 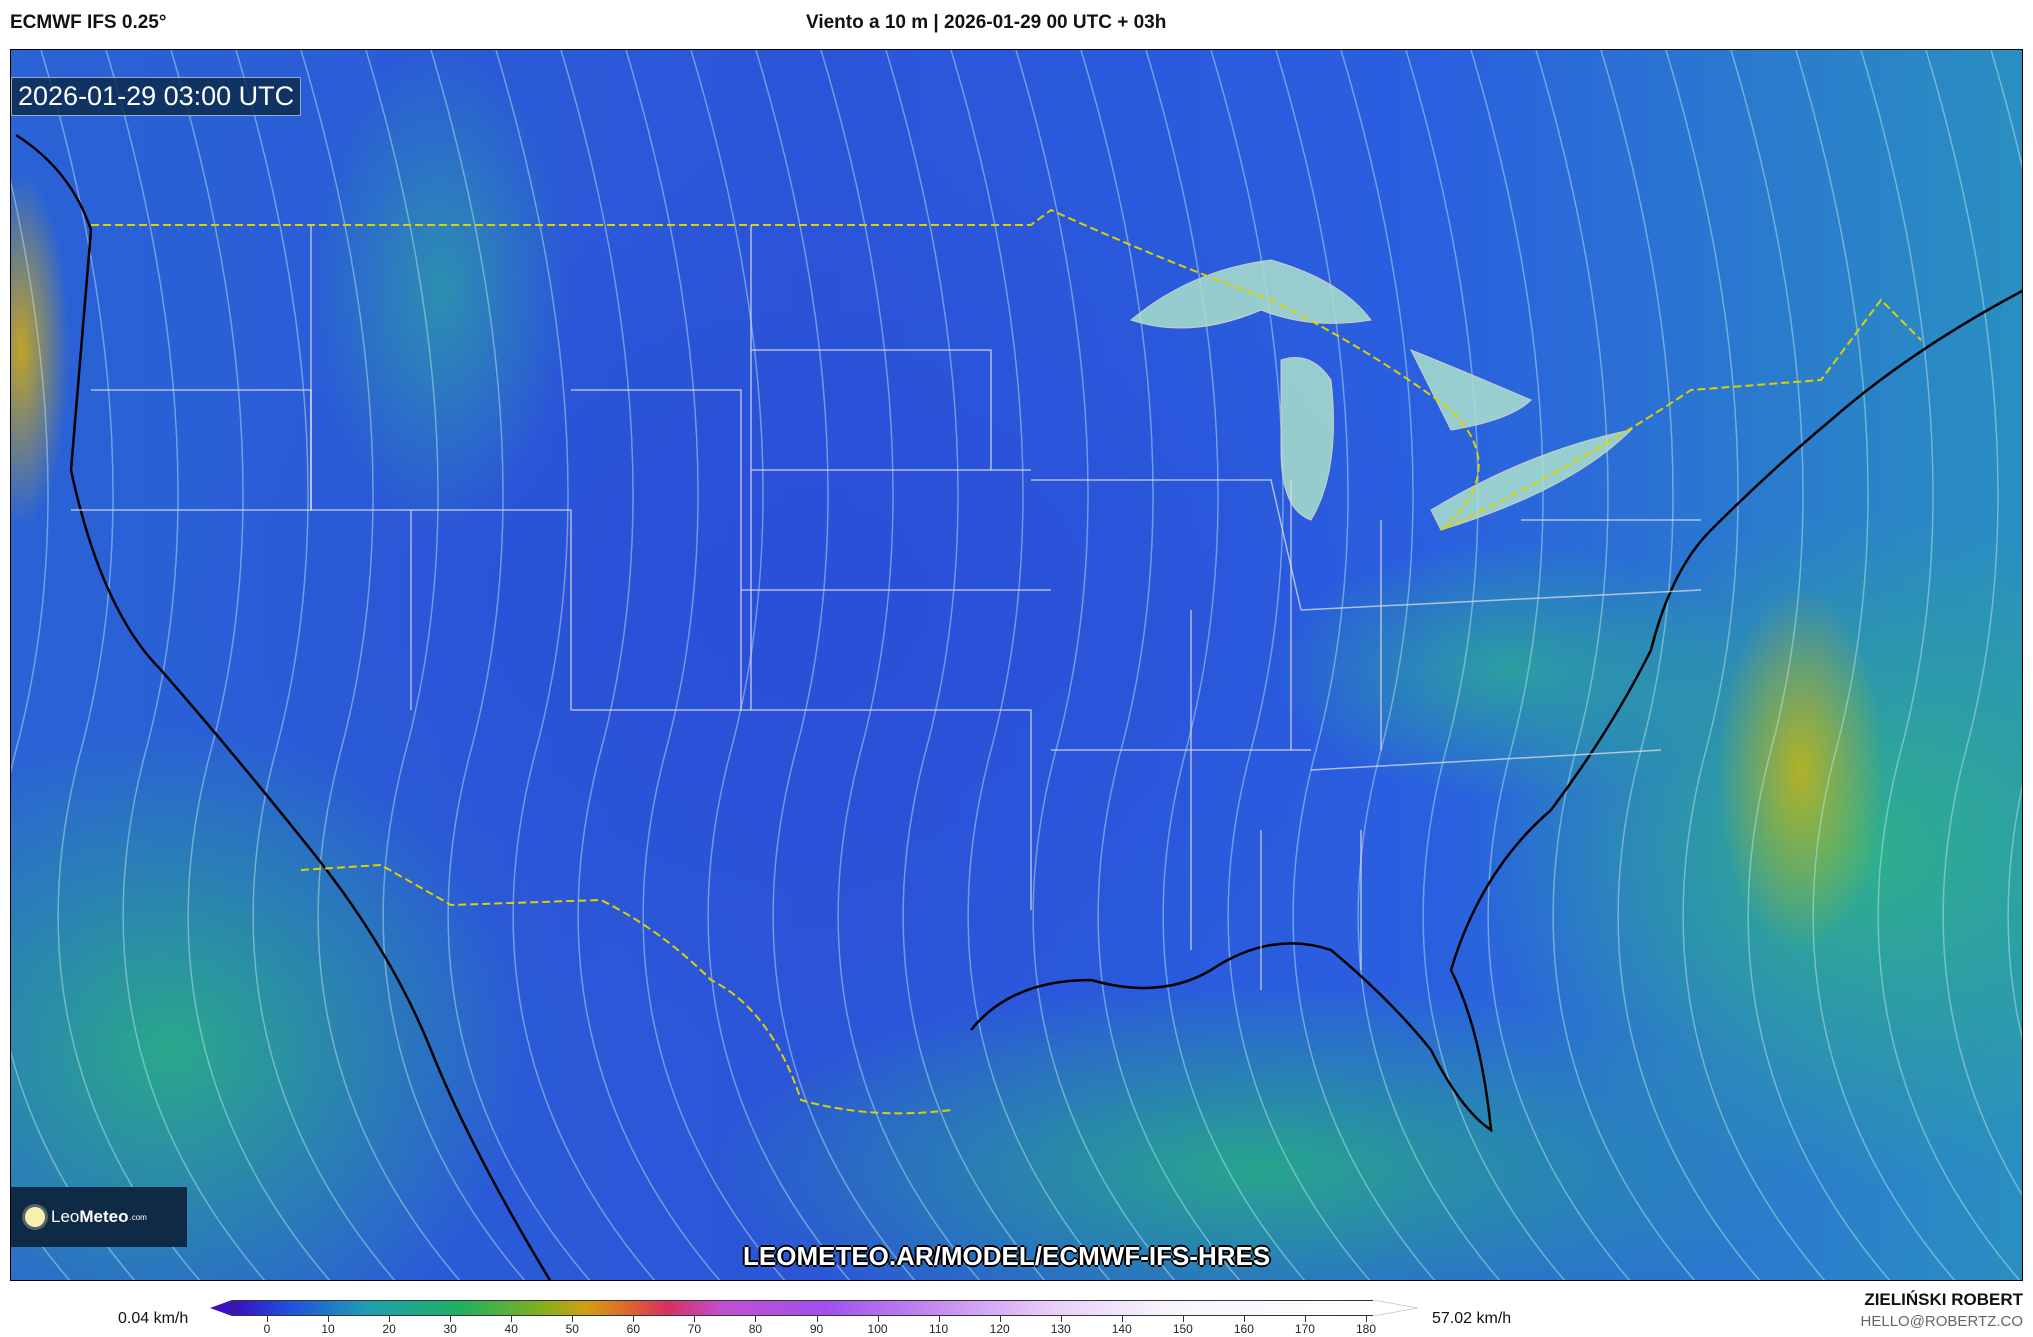 What do you see at coordinates (939, 1329) in the screenshot?
I see `colorbar-tick-label: 110` at bounding box center [939, 1329].